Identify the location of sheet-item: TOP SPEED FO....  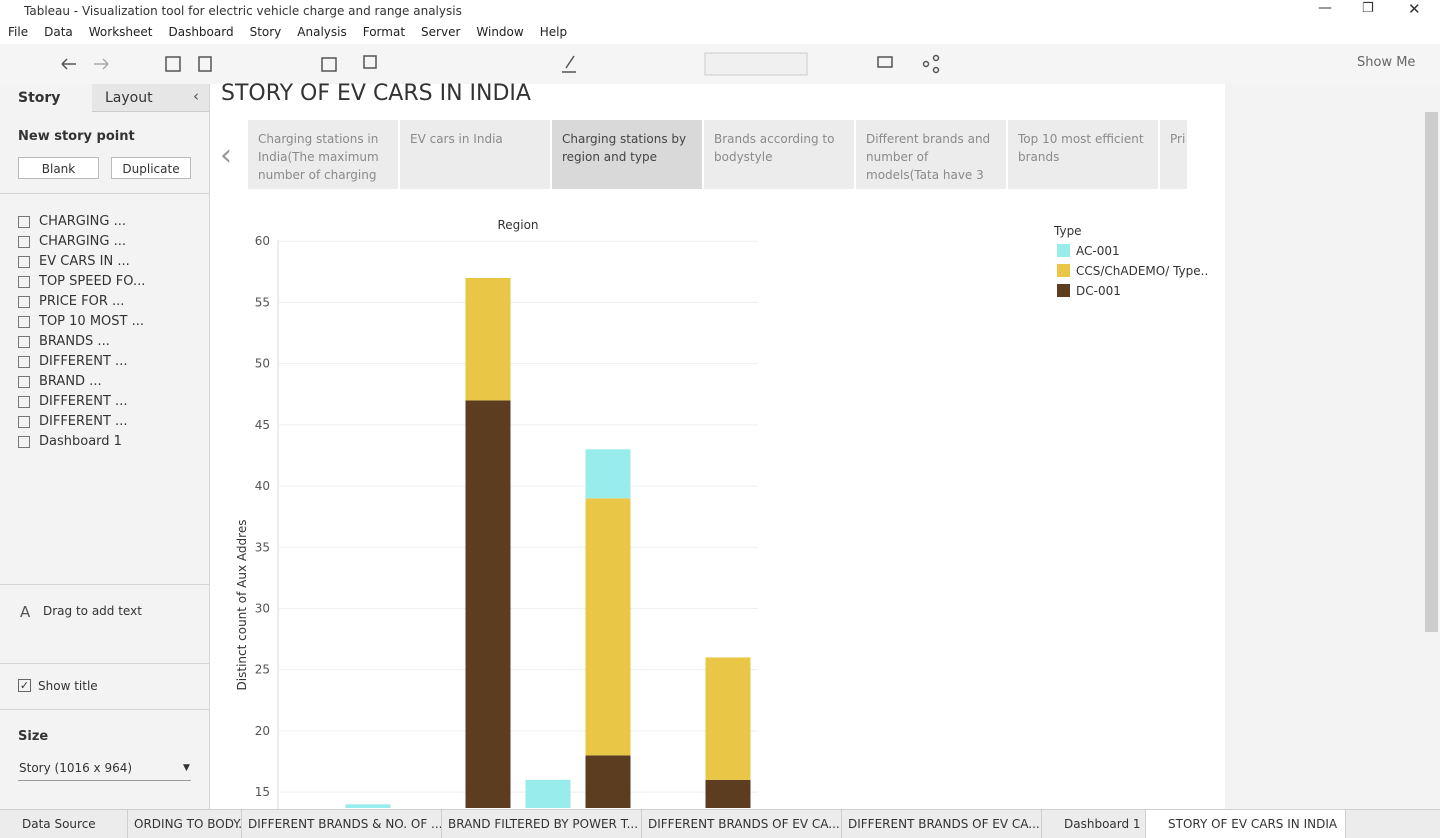
(81, 281).